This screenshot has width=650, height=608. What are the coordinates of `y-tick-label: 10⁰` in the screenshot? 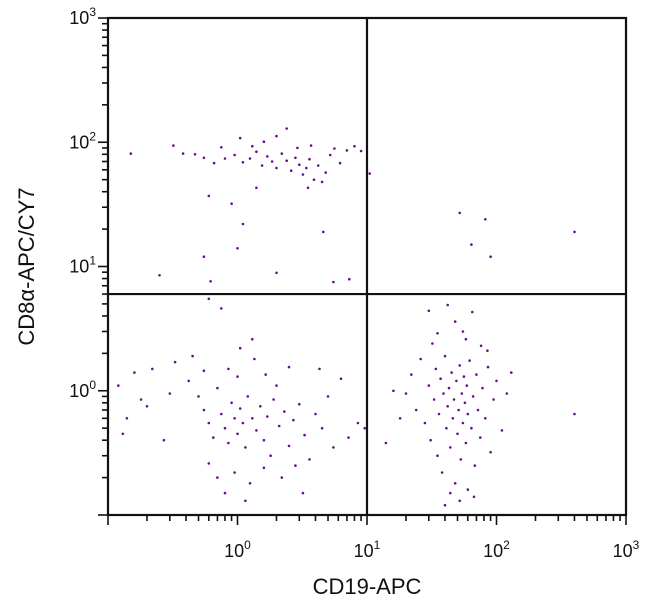 It's located at (82, 389).